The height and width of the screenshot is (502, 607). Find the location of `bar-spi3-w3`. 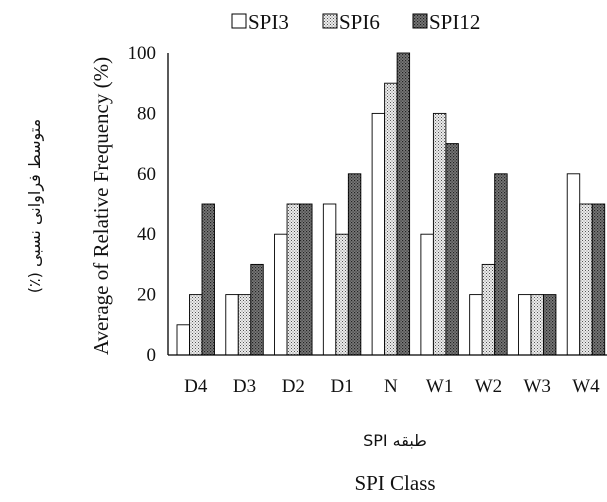

bar-spi3-w3 is located at coordinates (524, 325).